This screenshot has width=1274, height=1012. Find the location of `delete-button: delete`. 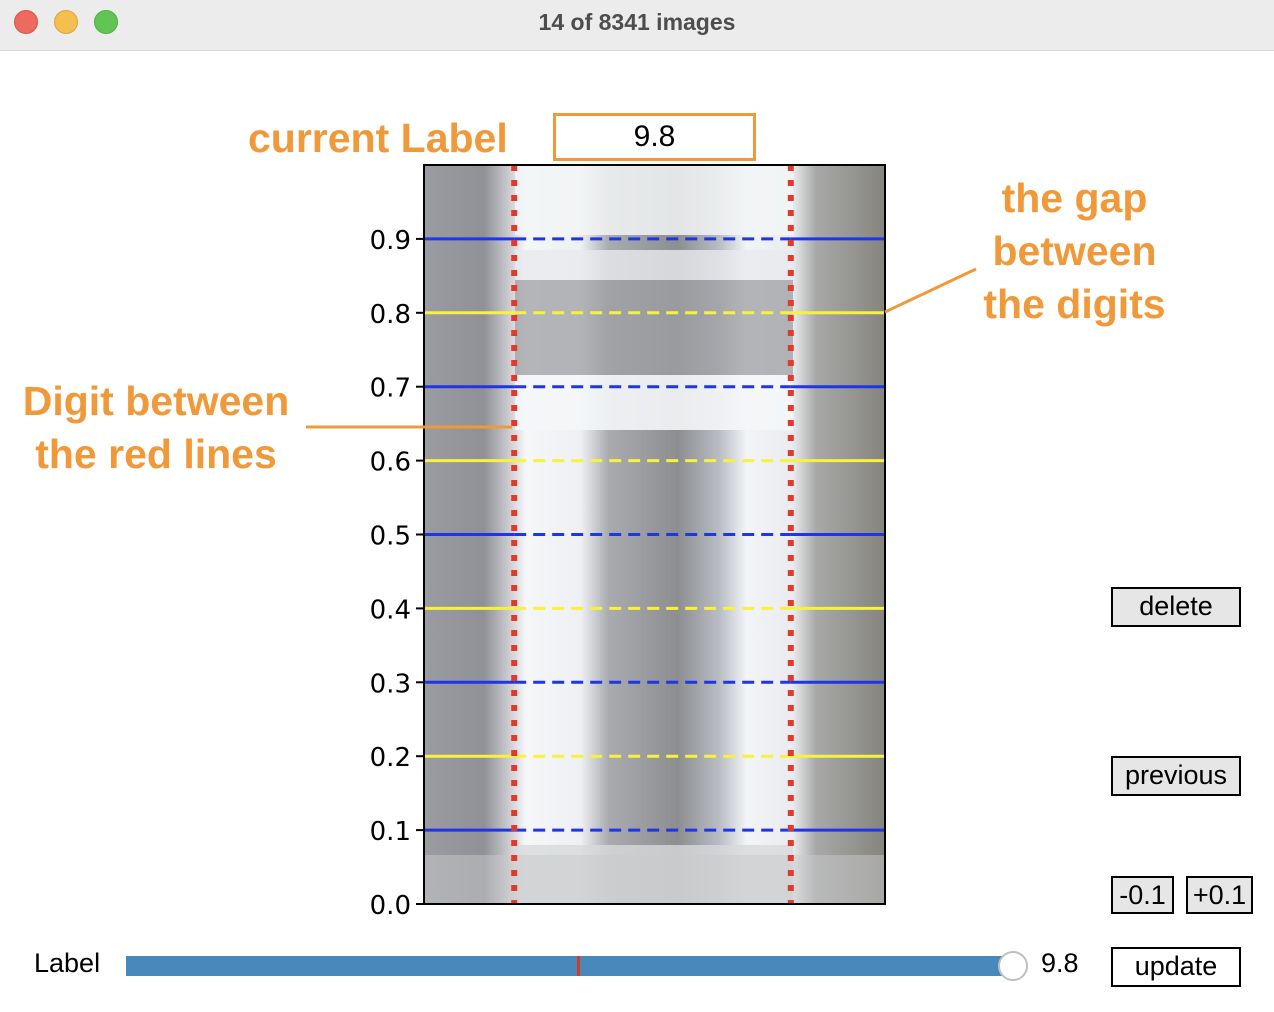

delete-button: delete is located at coordinates (1176, 607).